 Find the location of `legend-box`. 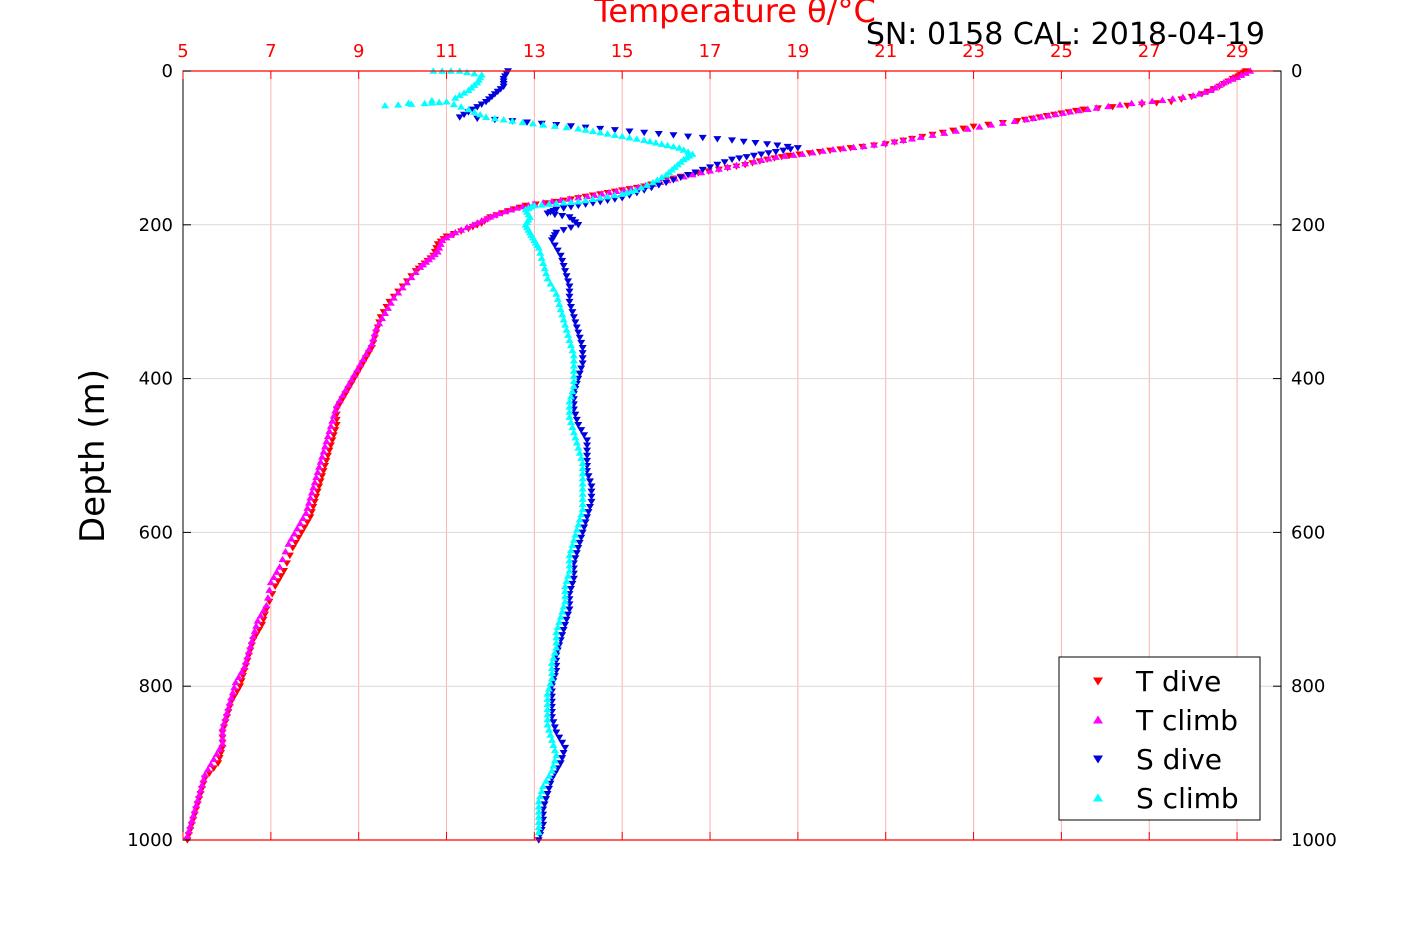

legend-box is located at coordinates (1159, 738).